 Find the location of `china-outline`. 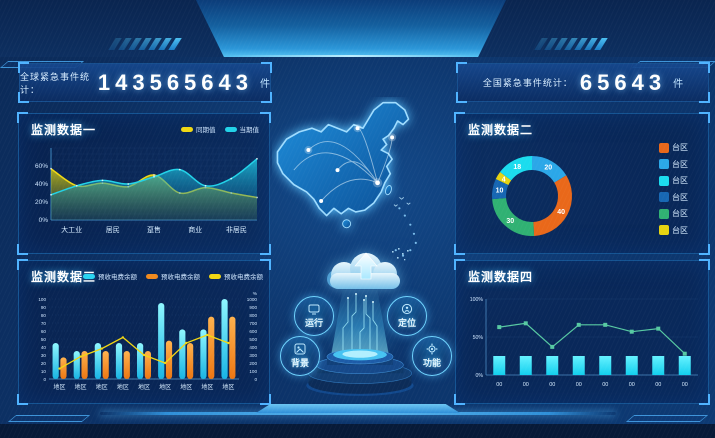

china-outline is located at coordinates (343, 159).